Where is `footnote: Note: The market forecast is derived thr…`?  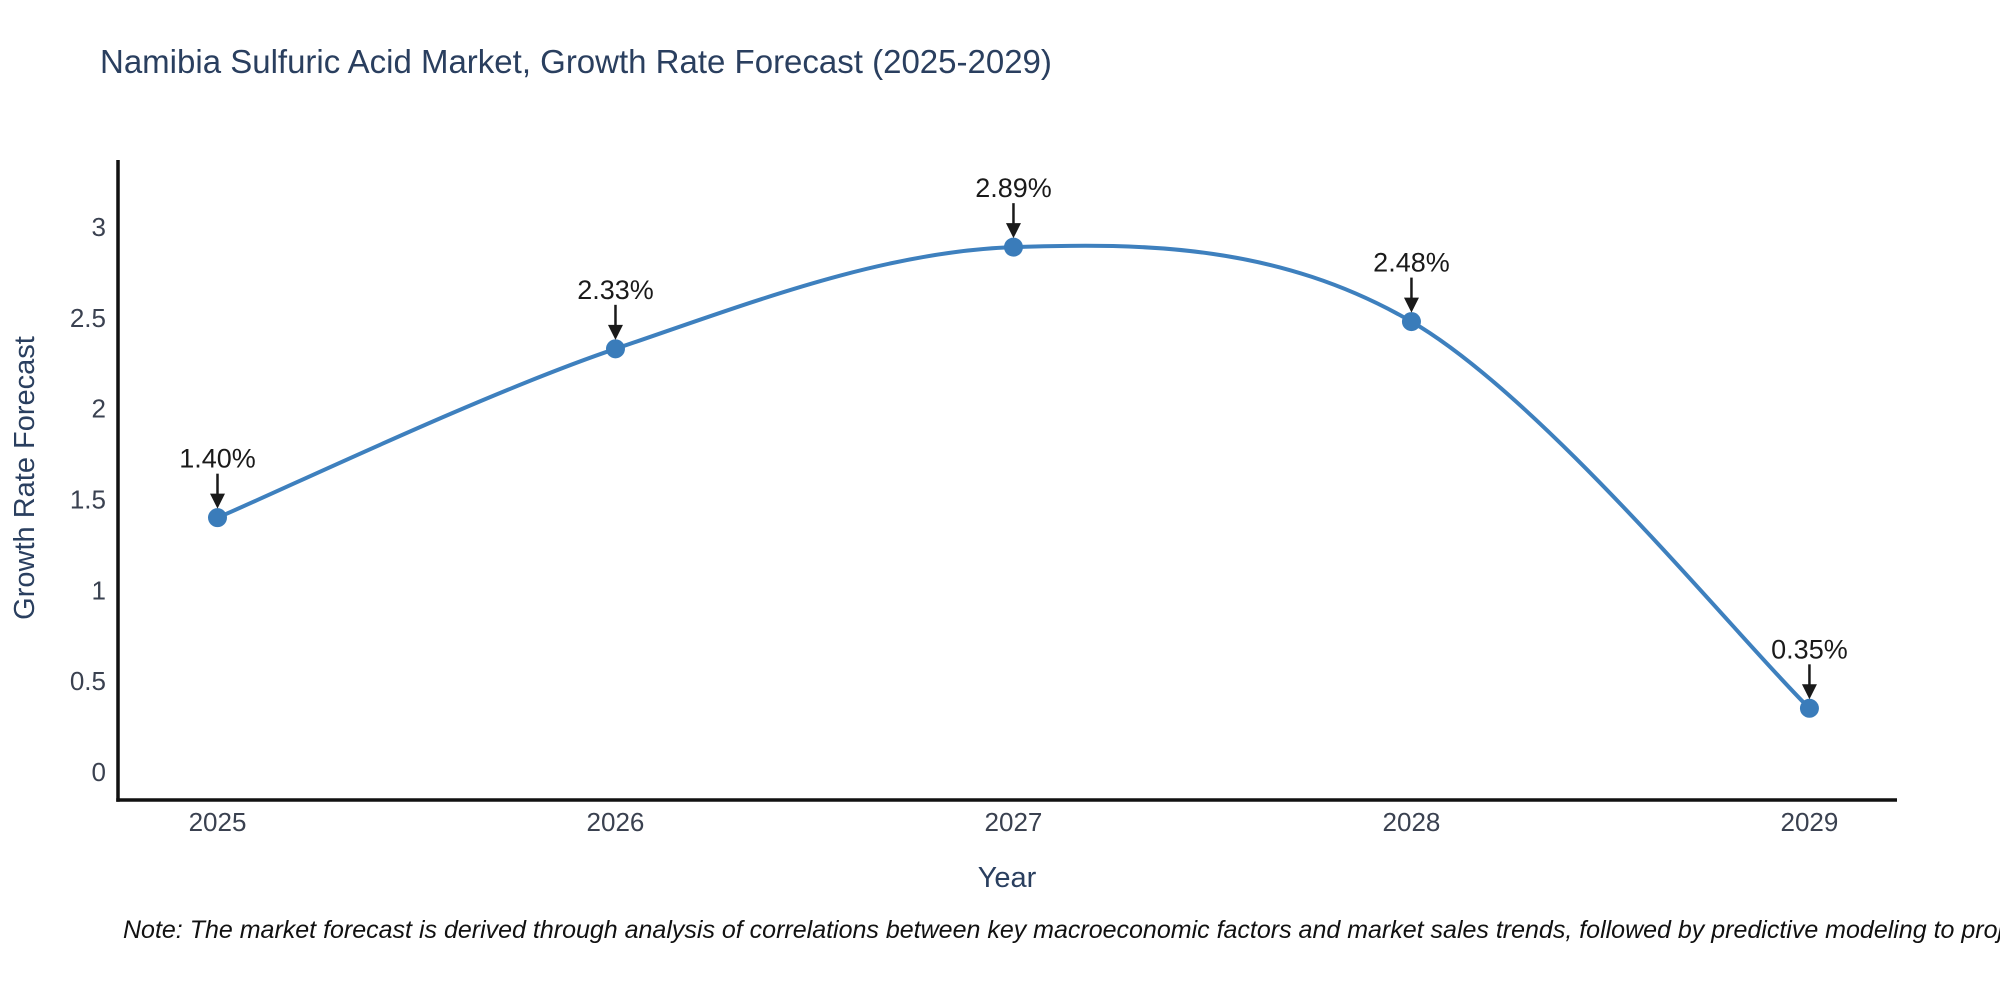
footnote: Note: The market forecast is derived thr… is located at coordinates (1061, 930).